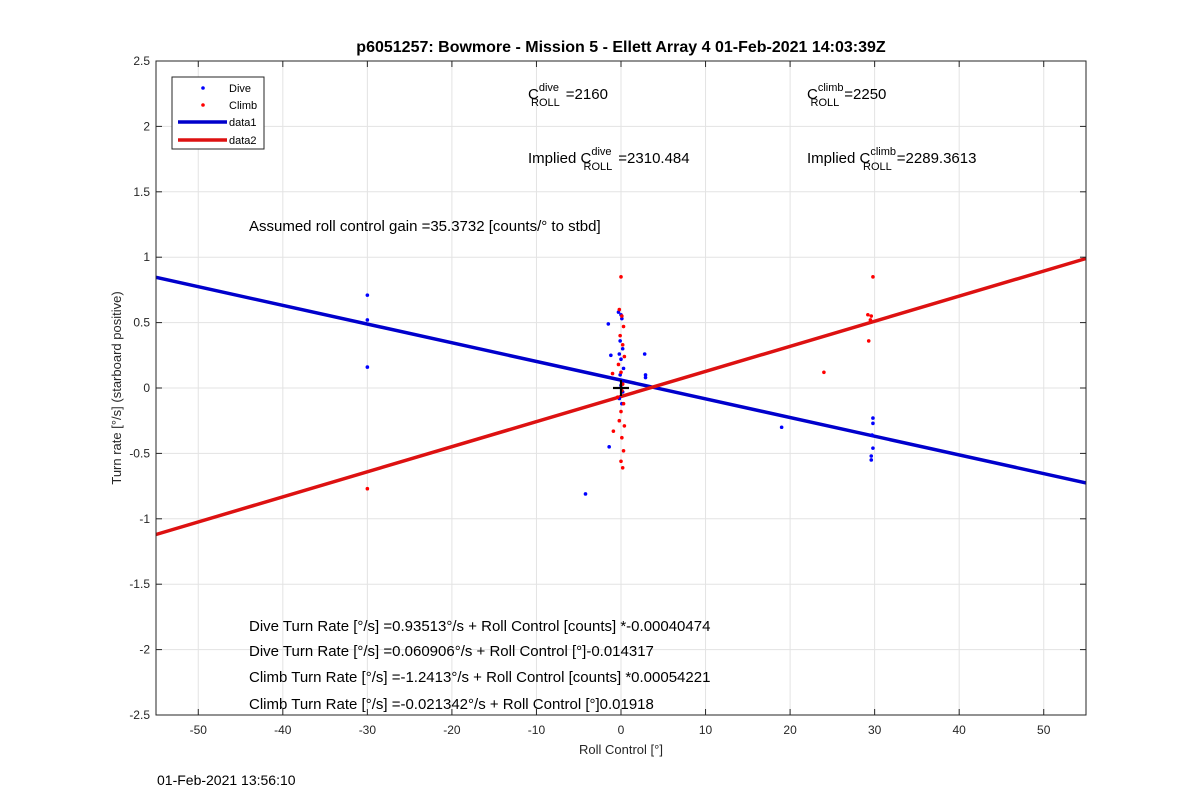 The height and width of the screenshot is (804, 1200). What do you see at coordinates (243, 141) in the screenshot?
I see `legend-data2-label: data2` at bounding box center [243, 141].